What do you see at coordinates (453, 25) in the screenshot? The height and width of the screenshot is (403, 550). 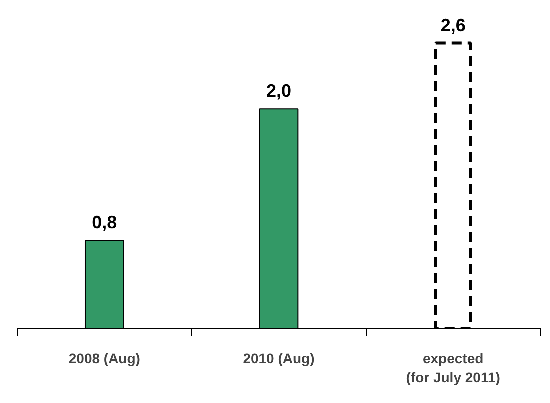 I see `data-label: 2,6` at bounding box center [453, 25].